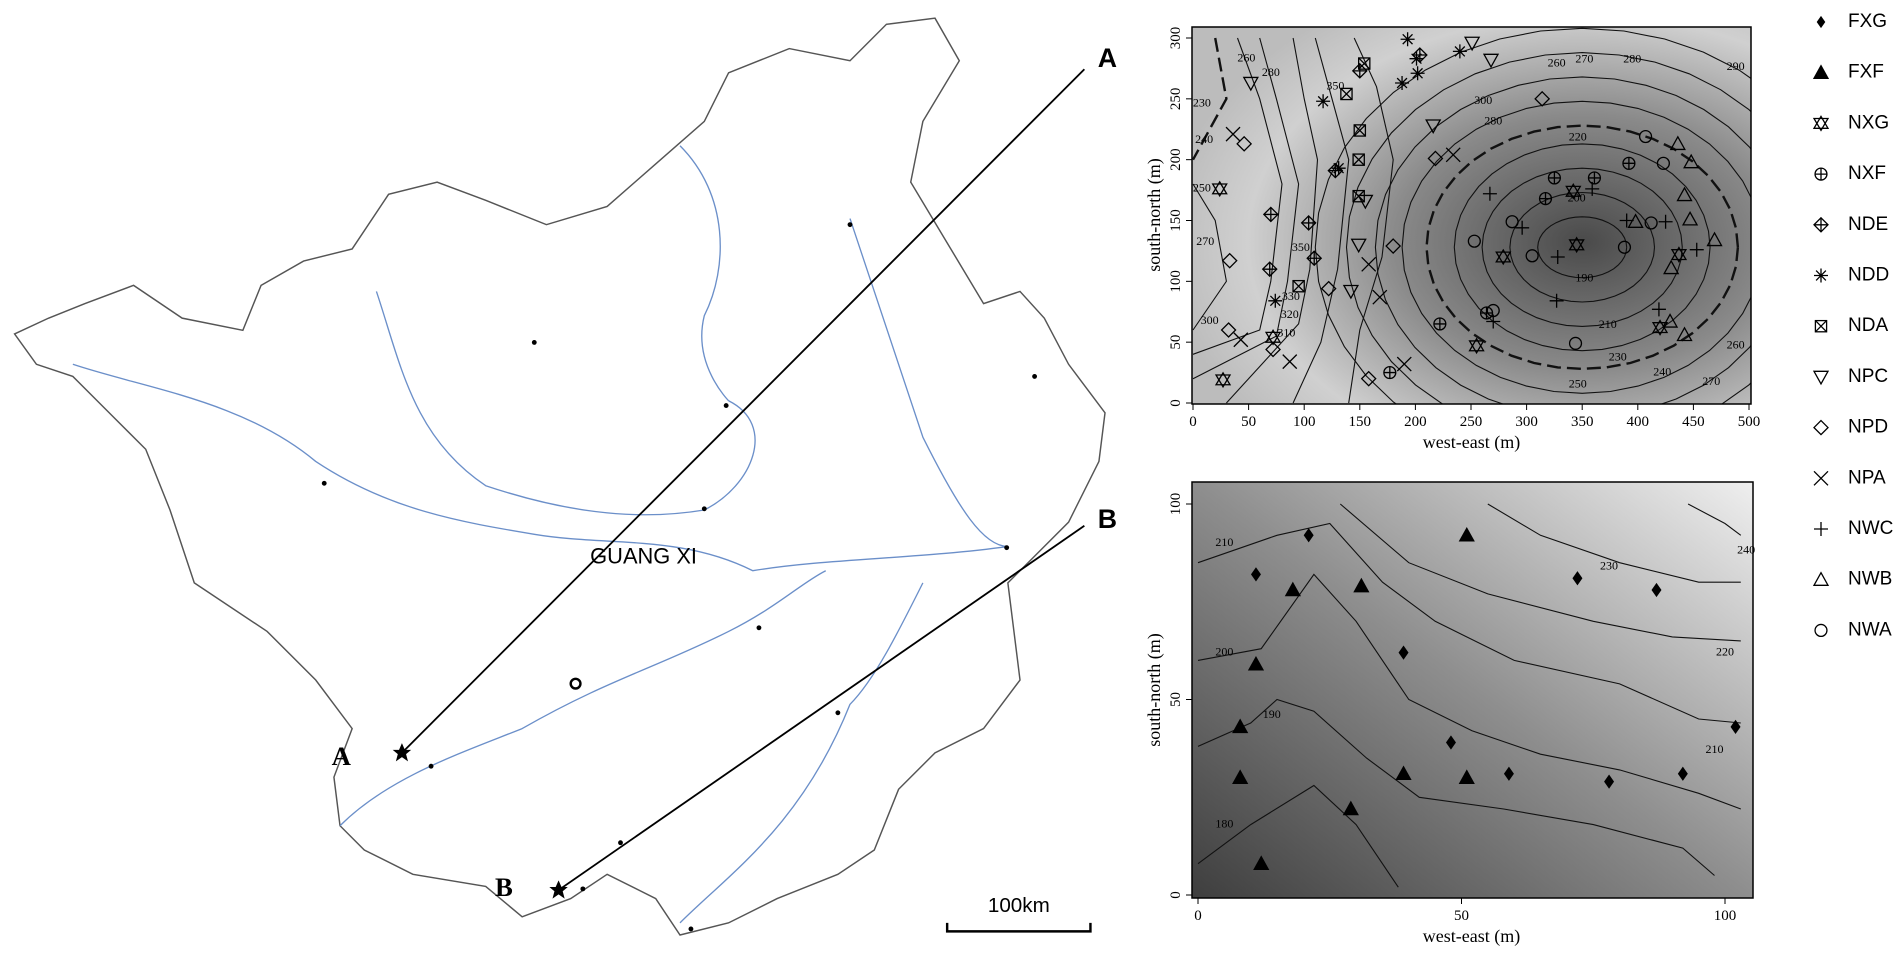  Describe the element at coordinates (1019, 905) in the screenshot. I see `scale-label: 100km` at that location.